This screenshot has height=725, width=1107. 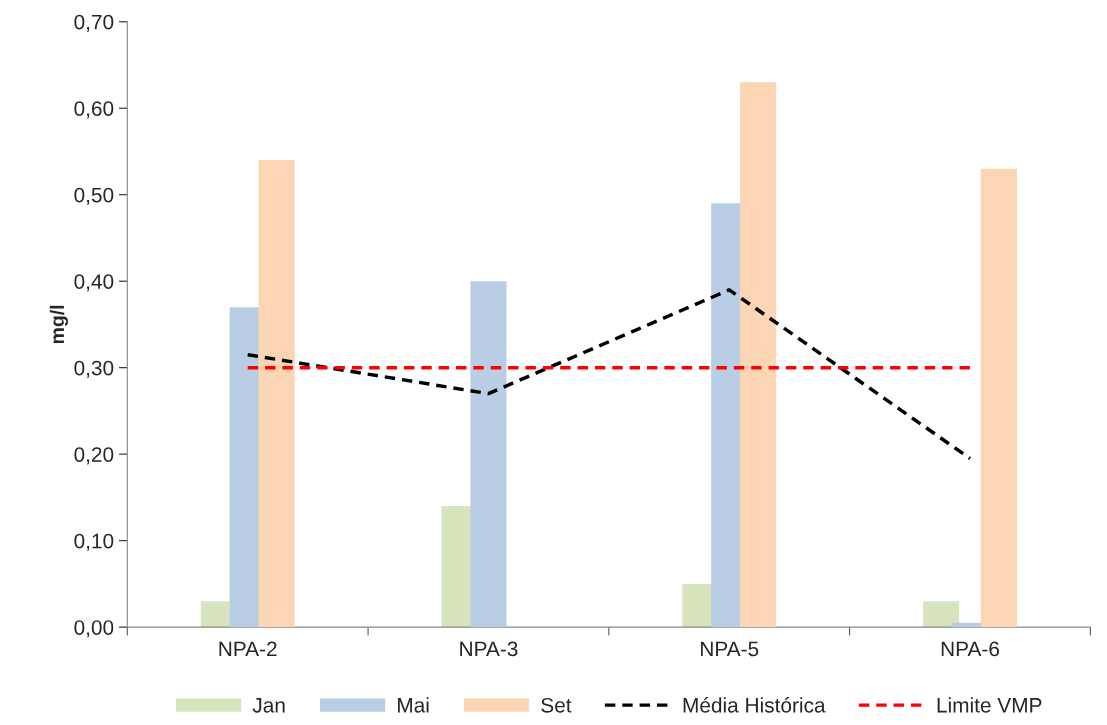 I want to click on legend-label: Limite VMP, so click(x=989, y=705).